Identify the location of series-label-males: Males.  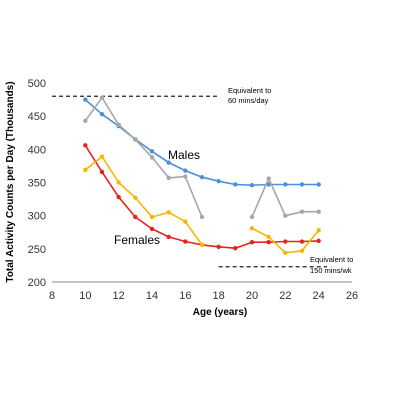
(184, 155).